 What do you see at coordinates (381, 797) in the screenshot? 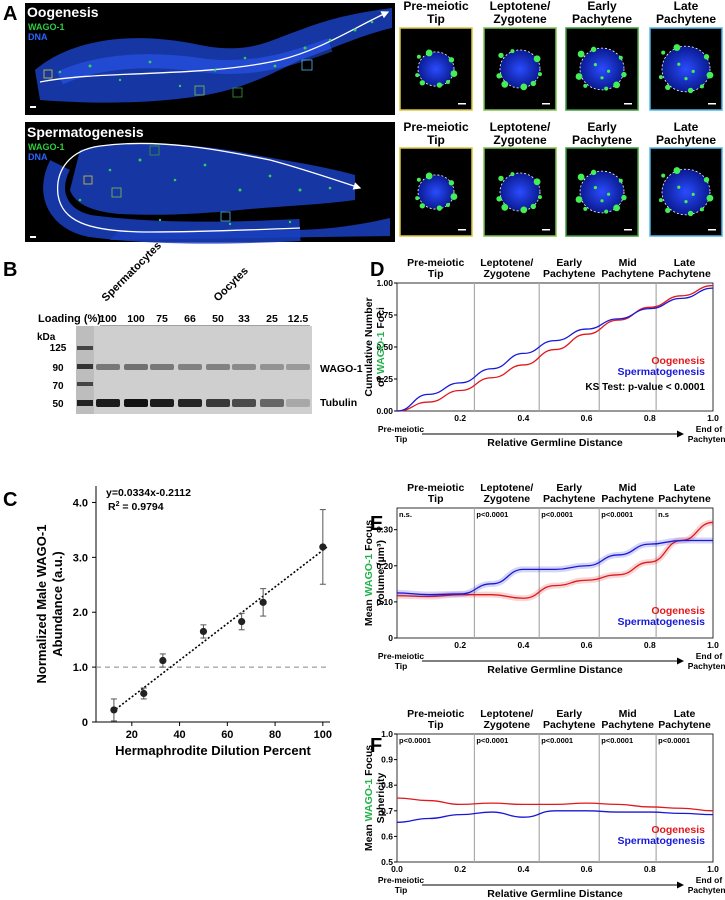
I see `f-y-label-2: Sphericity` at bounding box center [381, 797].